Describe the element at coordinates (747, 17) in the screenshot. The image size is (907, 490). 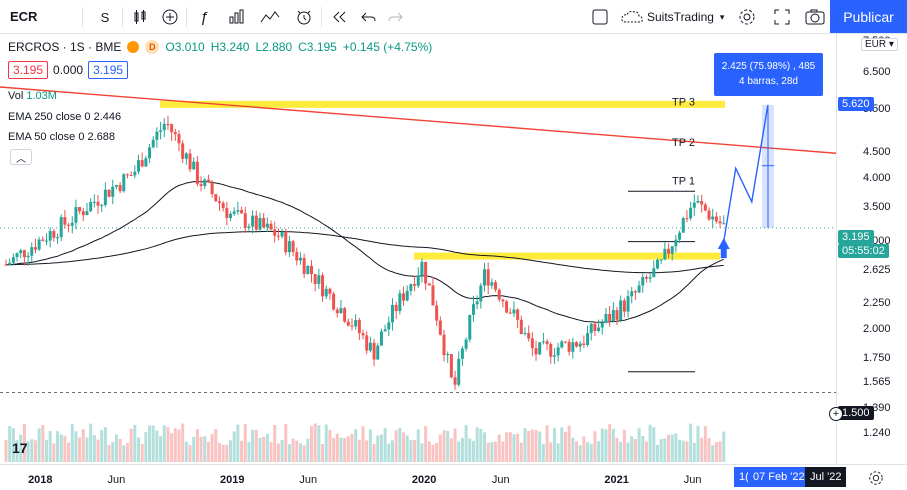
I see `settings-gear-icon` at that location.